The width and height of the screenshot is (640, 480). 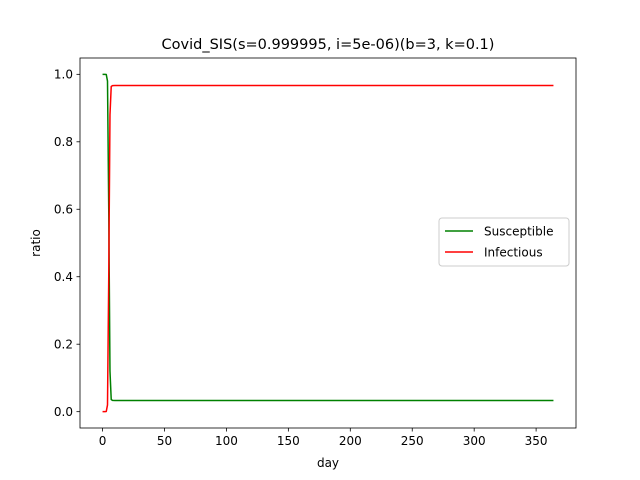 I want to click on x-tick-label: 300, so click(x=474, y=441).